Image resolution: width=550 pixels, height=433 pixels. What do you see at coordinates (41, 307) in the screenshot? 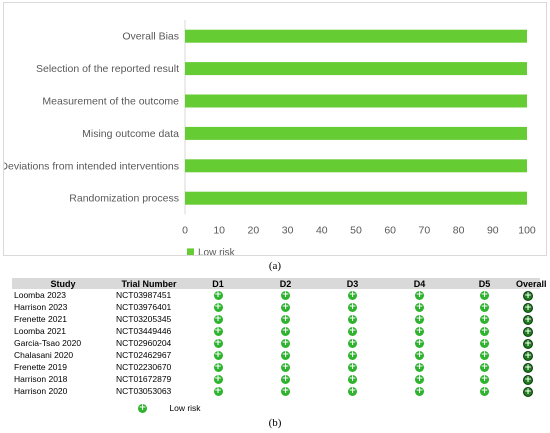
I see `study-cell: Harrison 2023` at bounding box center [41, 307].